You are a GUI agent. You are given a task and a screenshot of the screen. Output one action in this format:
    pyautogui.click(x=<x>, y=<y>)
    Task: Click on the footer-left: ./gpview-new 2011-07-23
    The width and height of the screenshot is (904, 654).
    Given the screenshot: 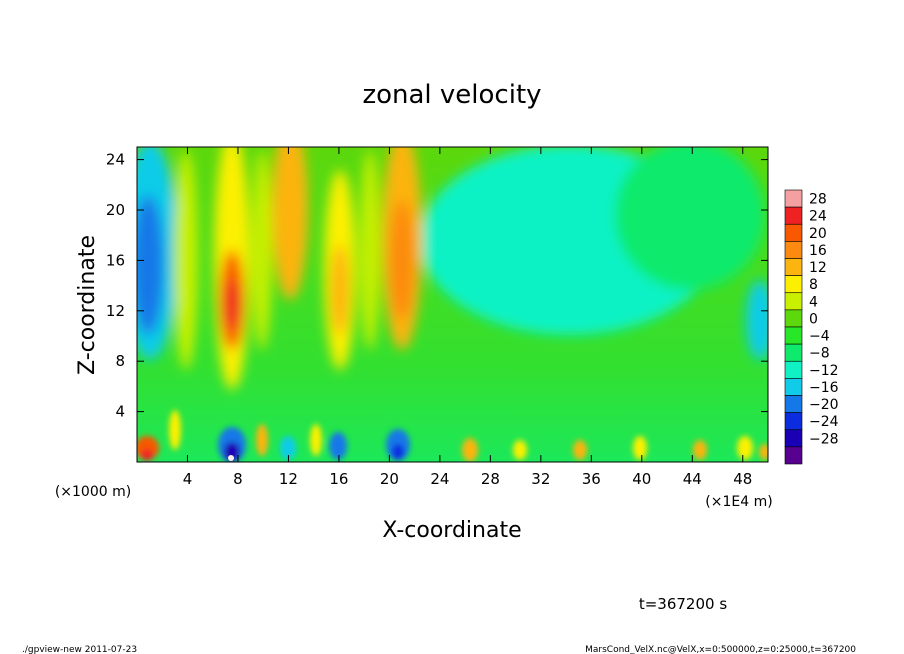 What is the action you would take?
    pyautogui.click(x=79, y=649)
    